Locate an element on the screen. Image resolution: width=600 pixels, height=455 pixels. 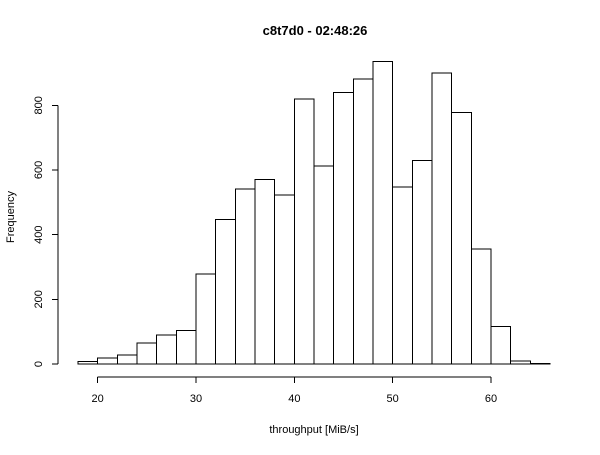
y-axis: 0 200 400 600 800 is located at coordinates (46, 231).